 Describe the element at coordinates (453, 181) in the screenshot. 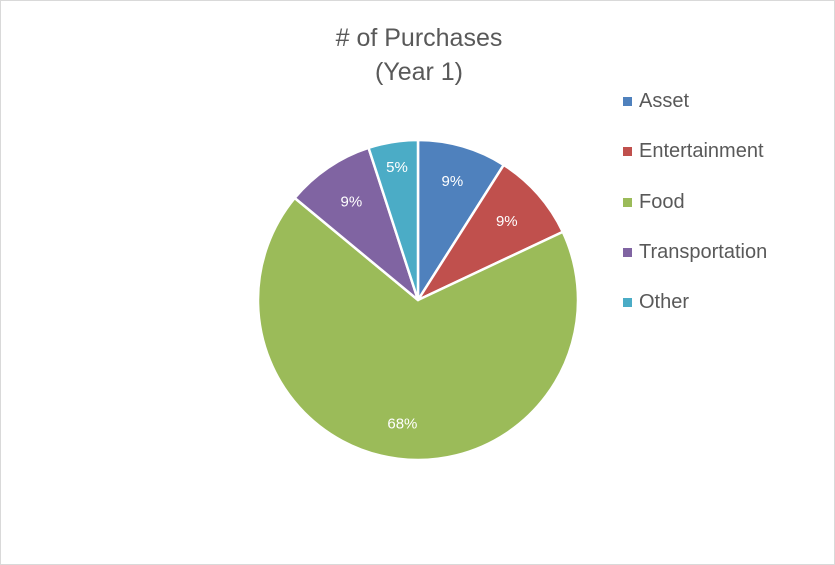

I see `data-label-asset: 9%` at that location.